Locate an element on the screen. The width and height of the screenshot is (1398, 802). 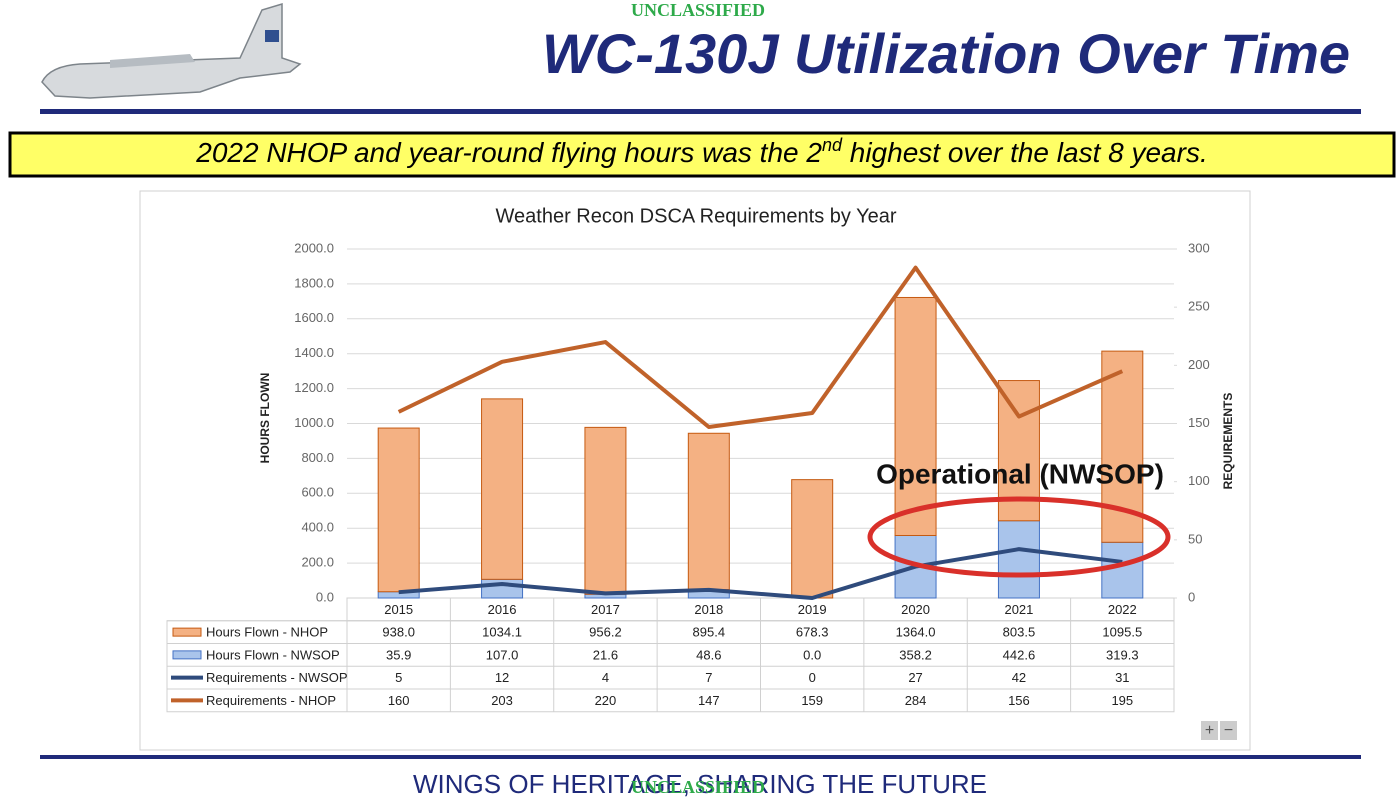
table-value: 12 is located at coordinates (502, 677).